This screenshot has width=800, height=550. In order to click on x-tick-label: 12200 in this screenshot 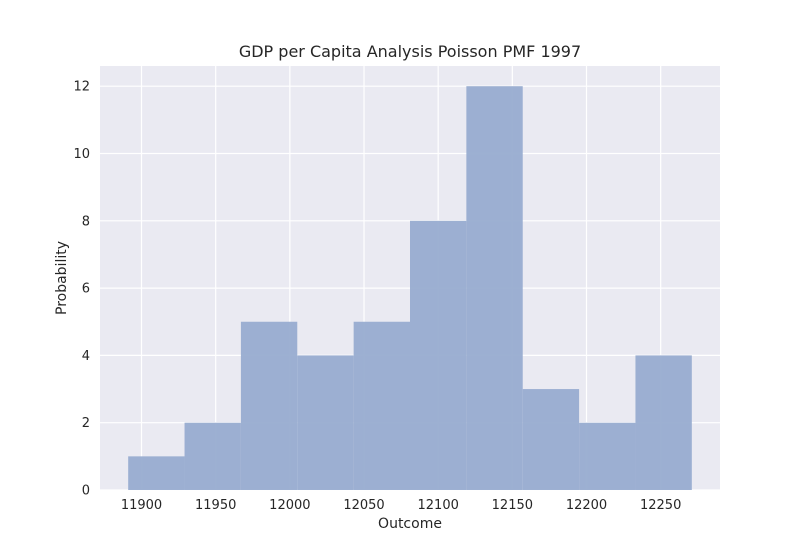, I will do `click(586, 505)`.